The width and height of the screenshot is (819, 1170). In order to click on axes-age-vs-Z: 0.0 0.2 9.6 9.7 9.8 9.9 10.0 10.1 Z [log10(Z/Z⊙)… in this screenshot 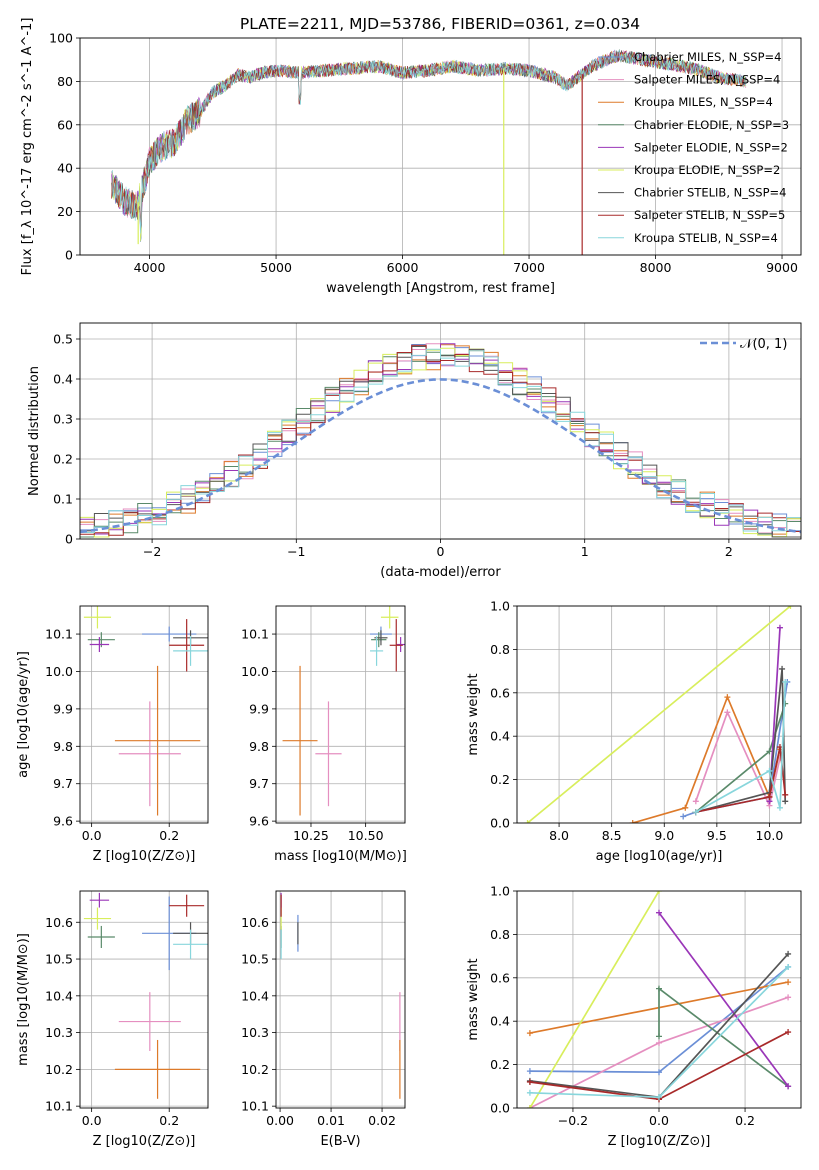, I will do `click(112, 734)`.